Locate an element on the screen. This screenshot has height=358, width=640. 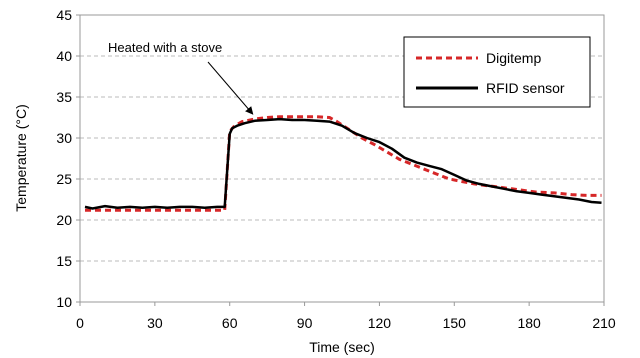
x-tick-label: 120 is located at coordinates (380, 323).